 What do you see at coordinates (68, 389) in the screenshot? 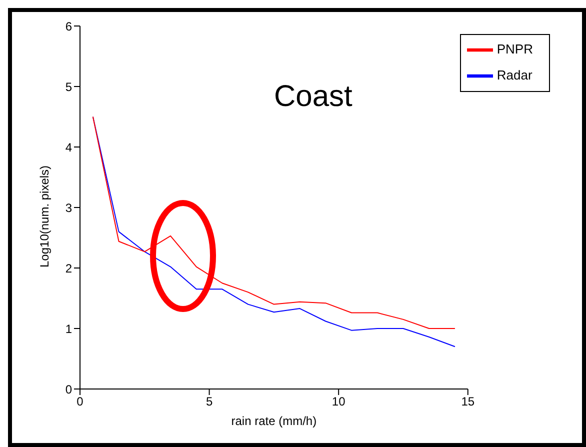
I see `y-tick-label: 0` at bounding box center [68, 389].